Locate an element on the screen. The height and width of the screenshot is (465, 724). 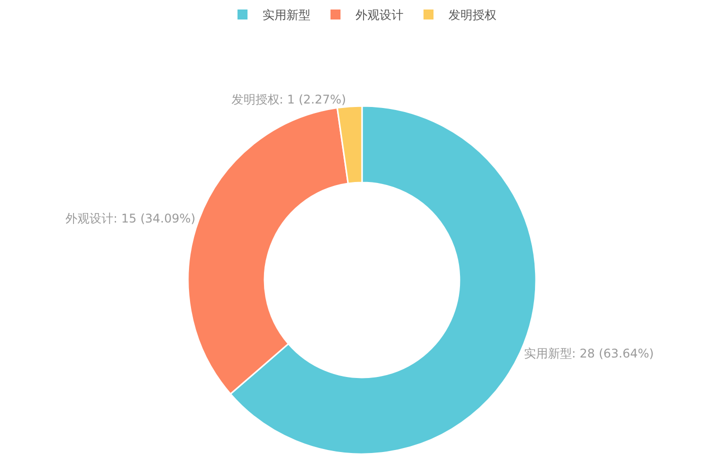
legend-label: 外观设计 is located at coordinates (380, 15).